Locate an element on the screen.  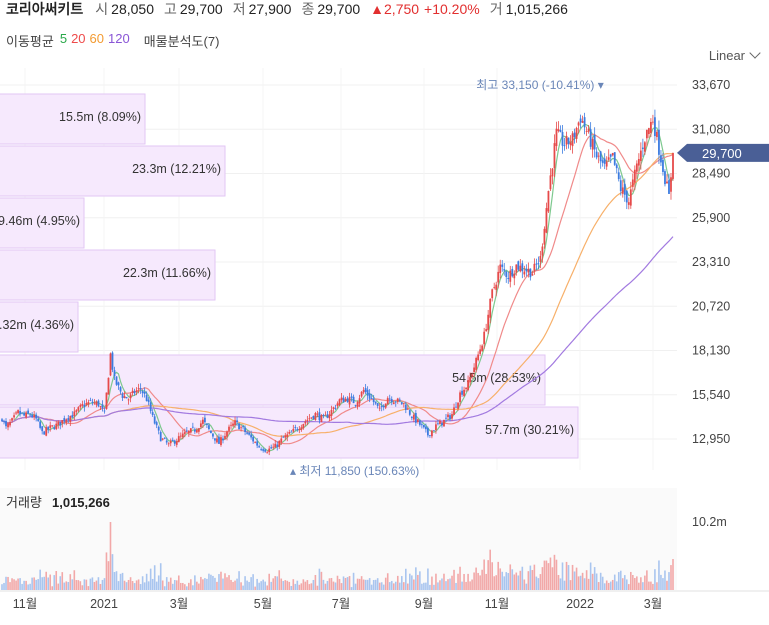
high-label: 고 is located at coordinates (170, 9).